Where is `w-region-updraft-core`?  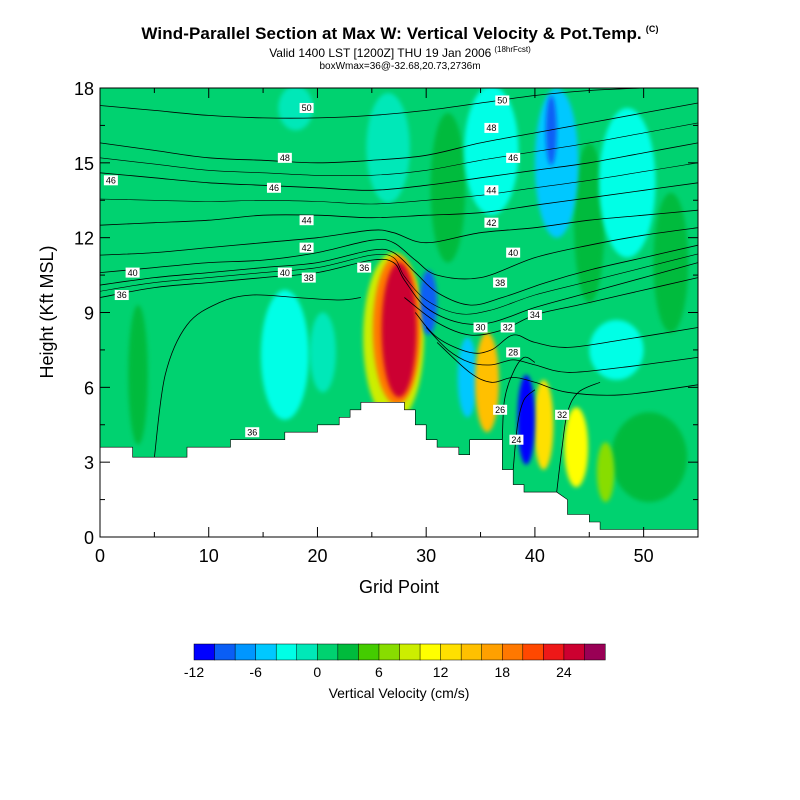
w-region-updraft-core is located at coordinates (399, 330).